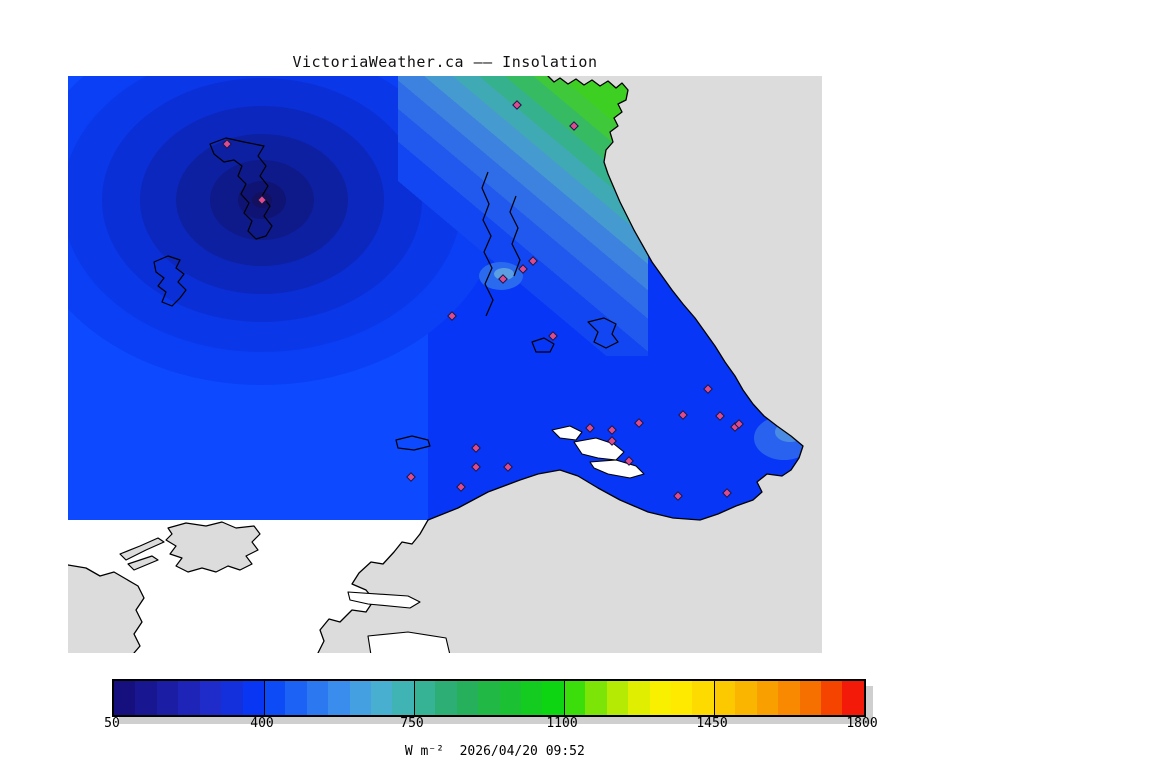 The height and width of the screenshot is (768, 1152). What do you see at coordinates (522, 751) in the screenshot?
I see `timestamp: 2026/04/20 09:52` at bounding box center [522, 751].